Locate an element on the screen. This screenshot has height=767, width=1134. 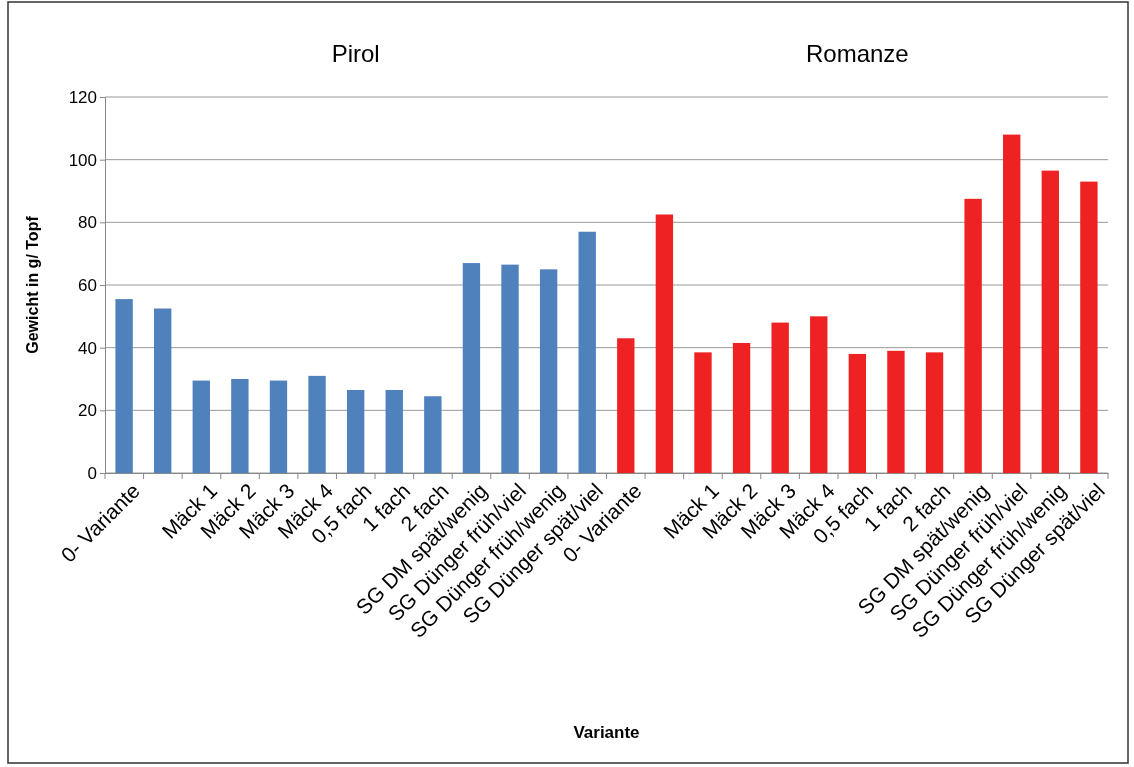
y-tick-label: 0 is located at coordinates (92, 473).